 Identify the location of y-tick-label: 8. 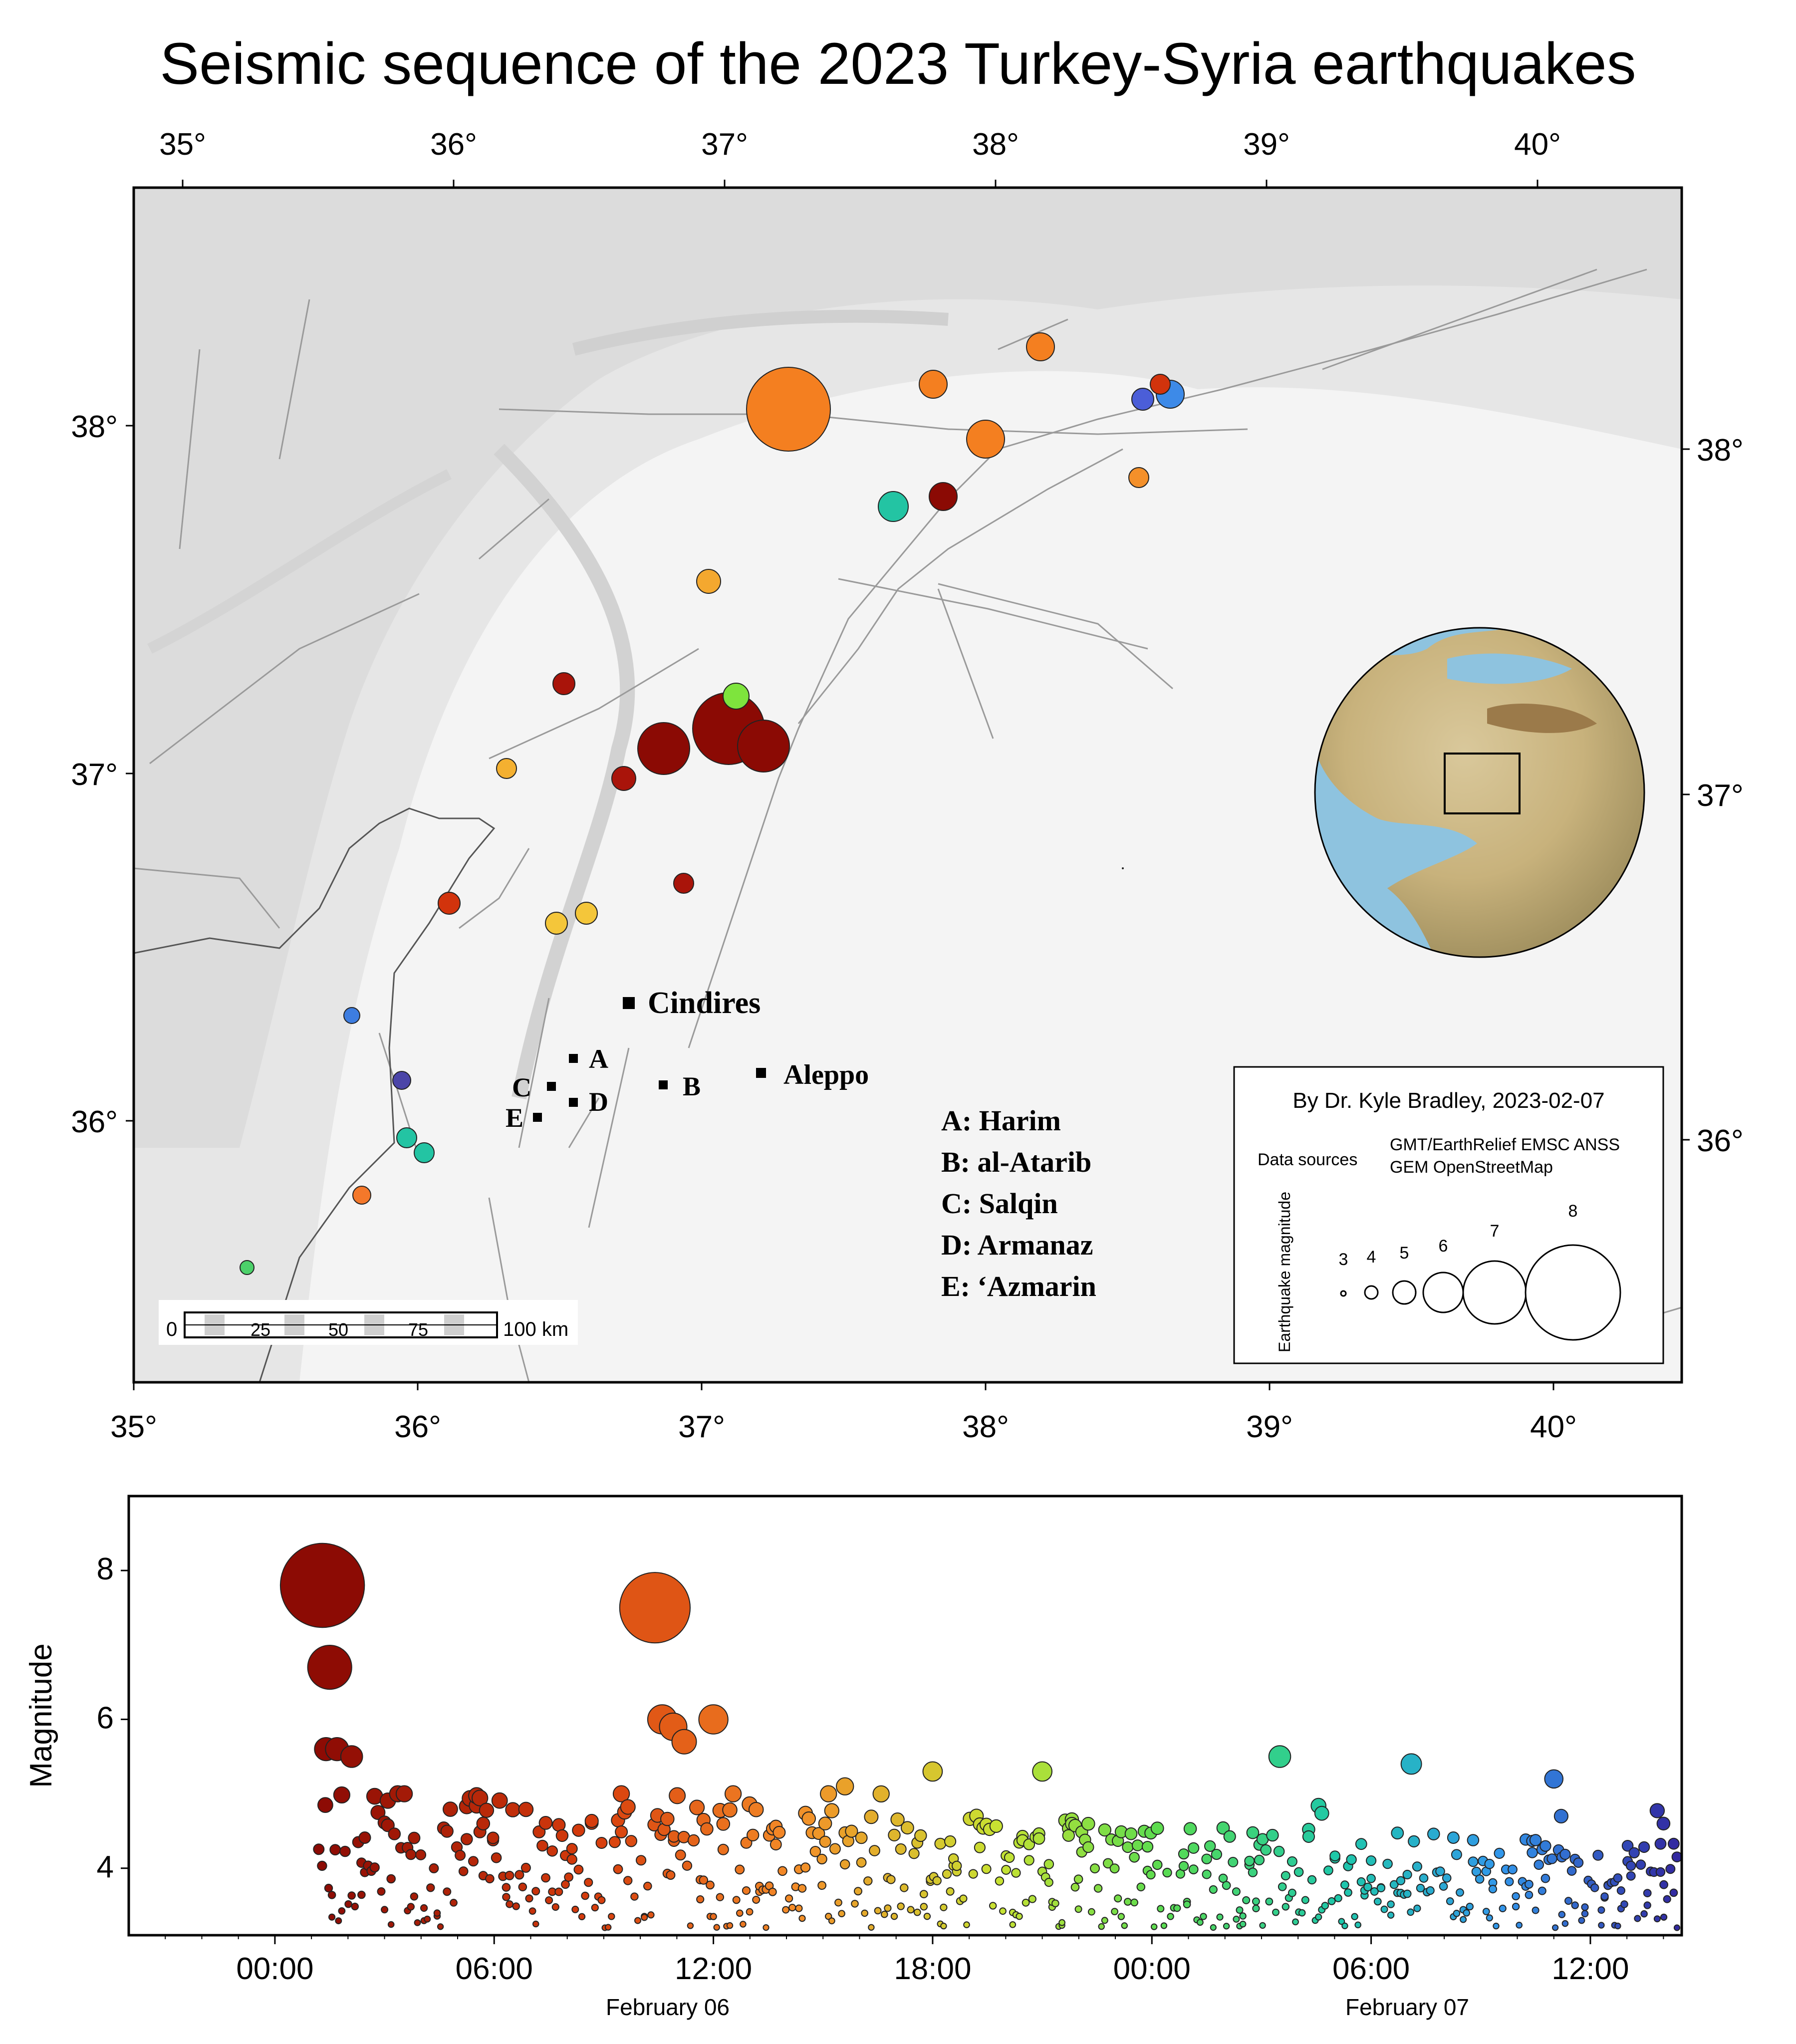
(105, 1569).